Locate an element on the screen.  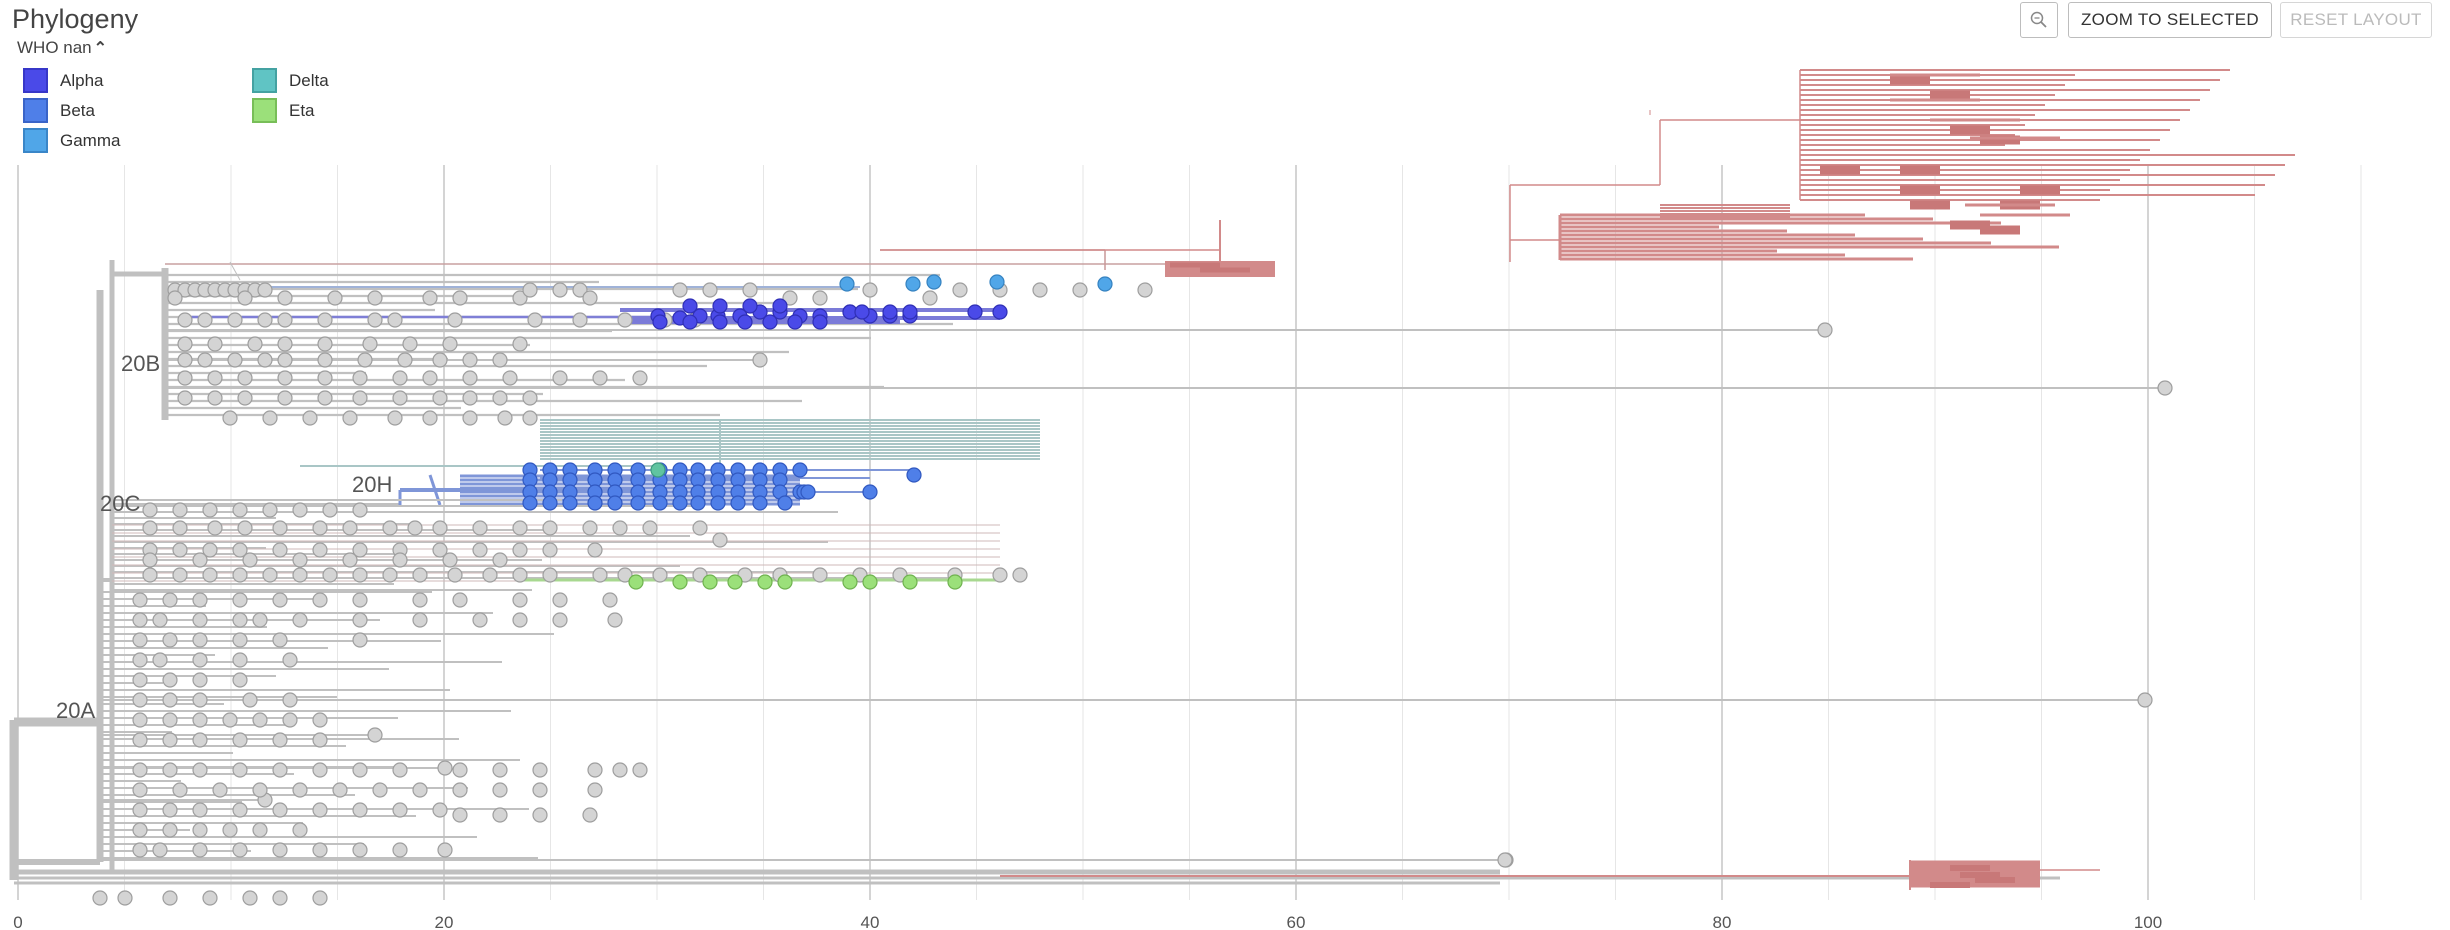
legend-item-beta: Beta is located at coordinates (59, 110).